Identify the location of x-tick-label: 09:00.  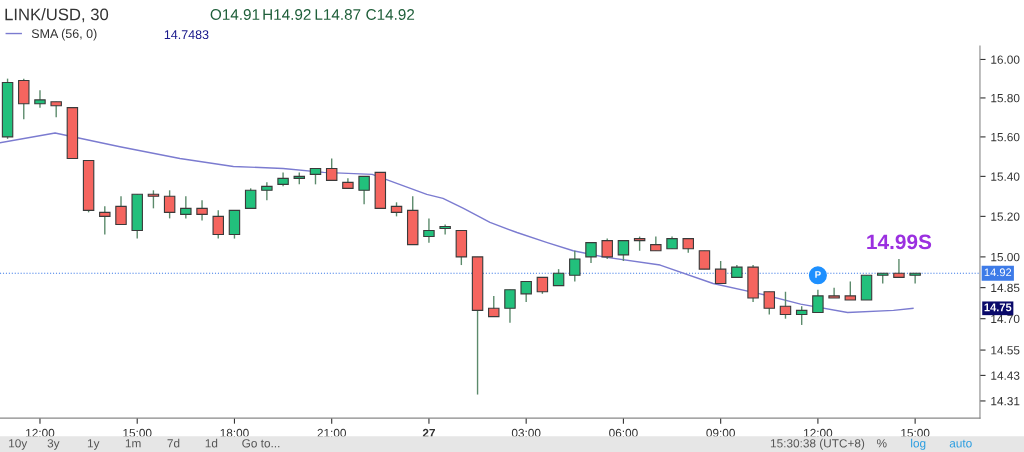
(720, 433).